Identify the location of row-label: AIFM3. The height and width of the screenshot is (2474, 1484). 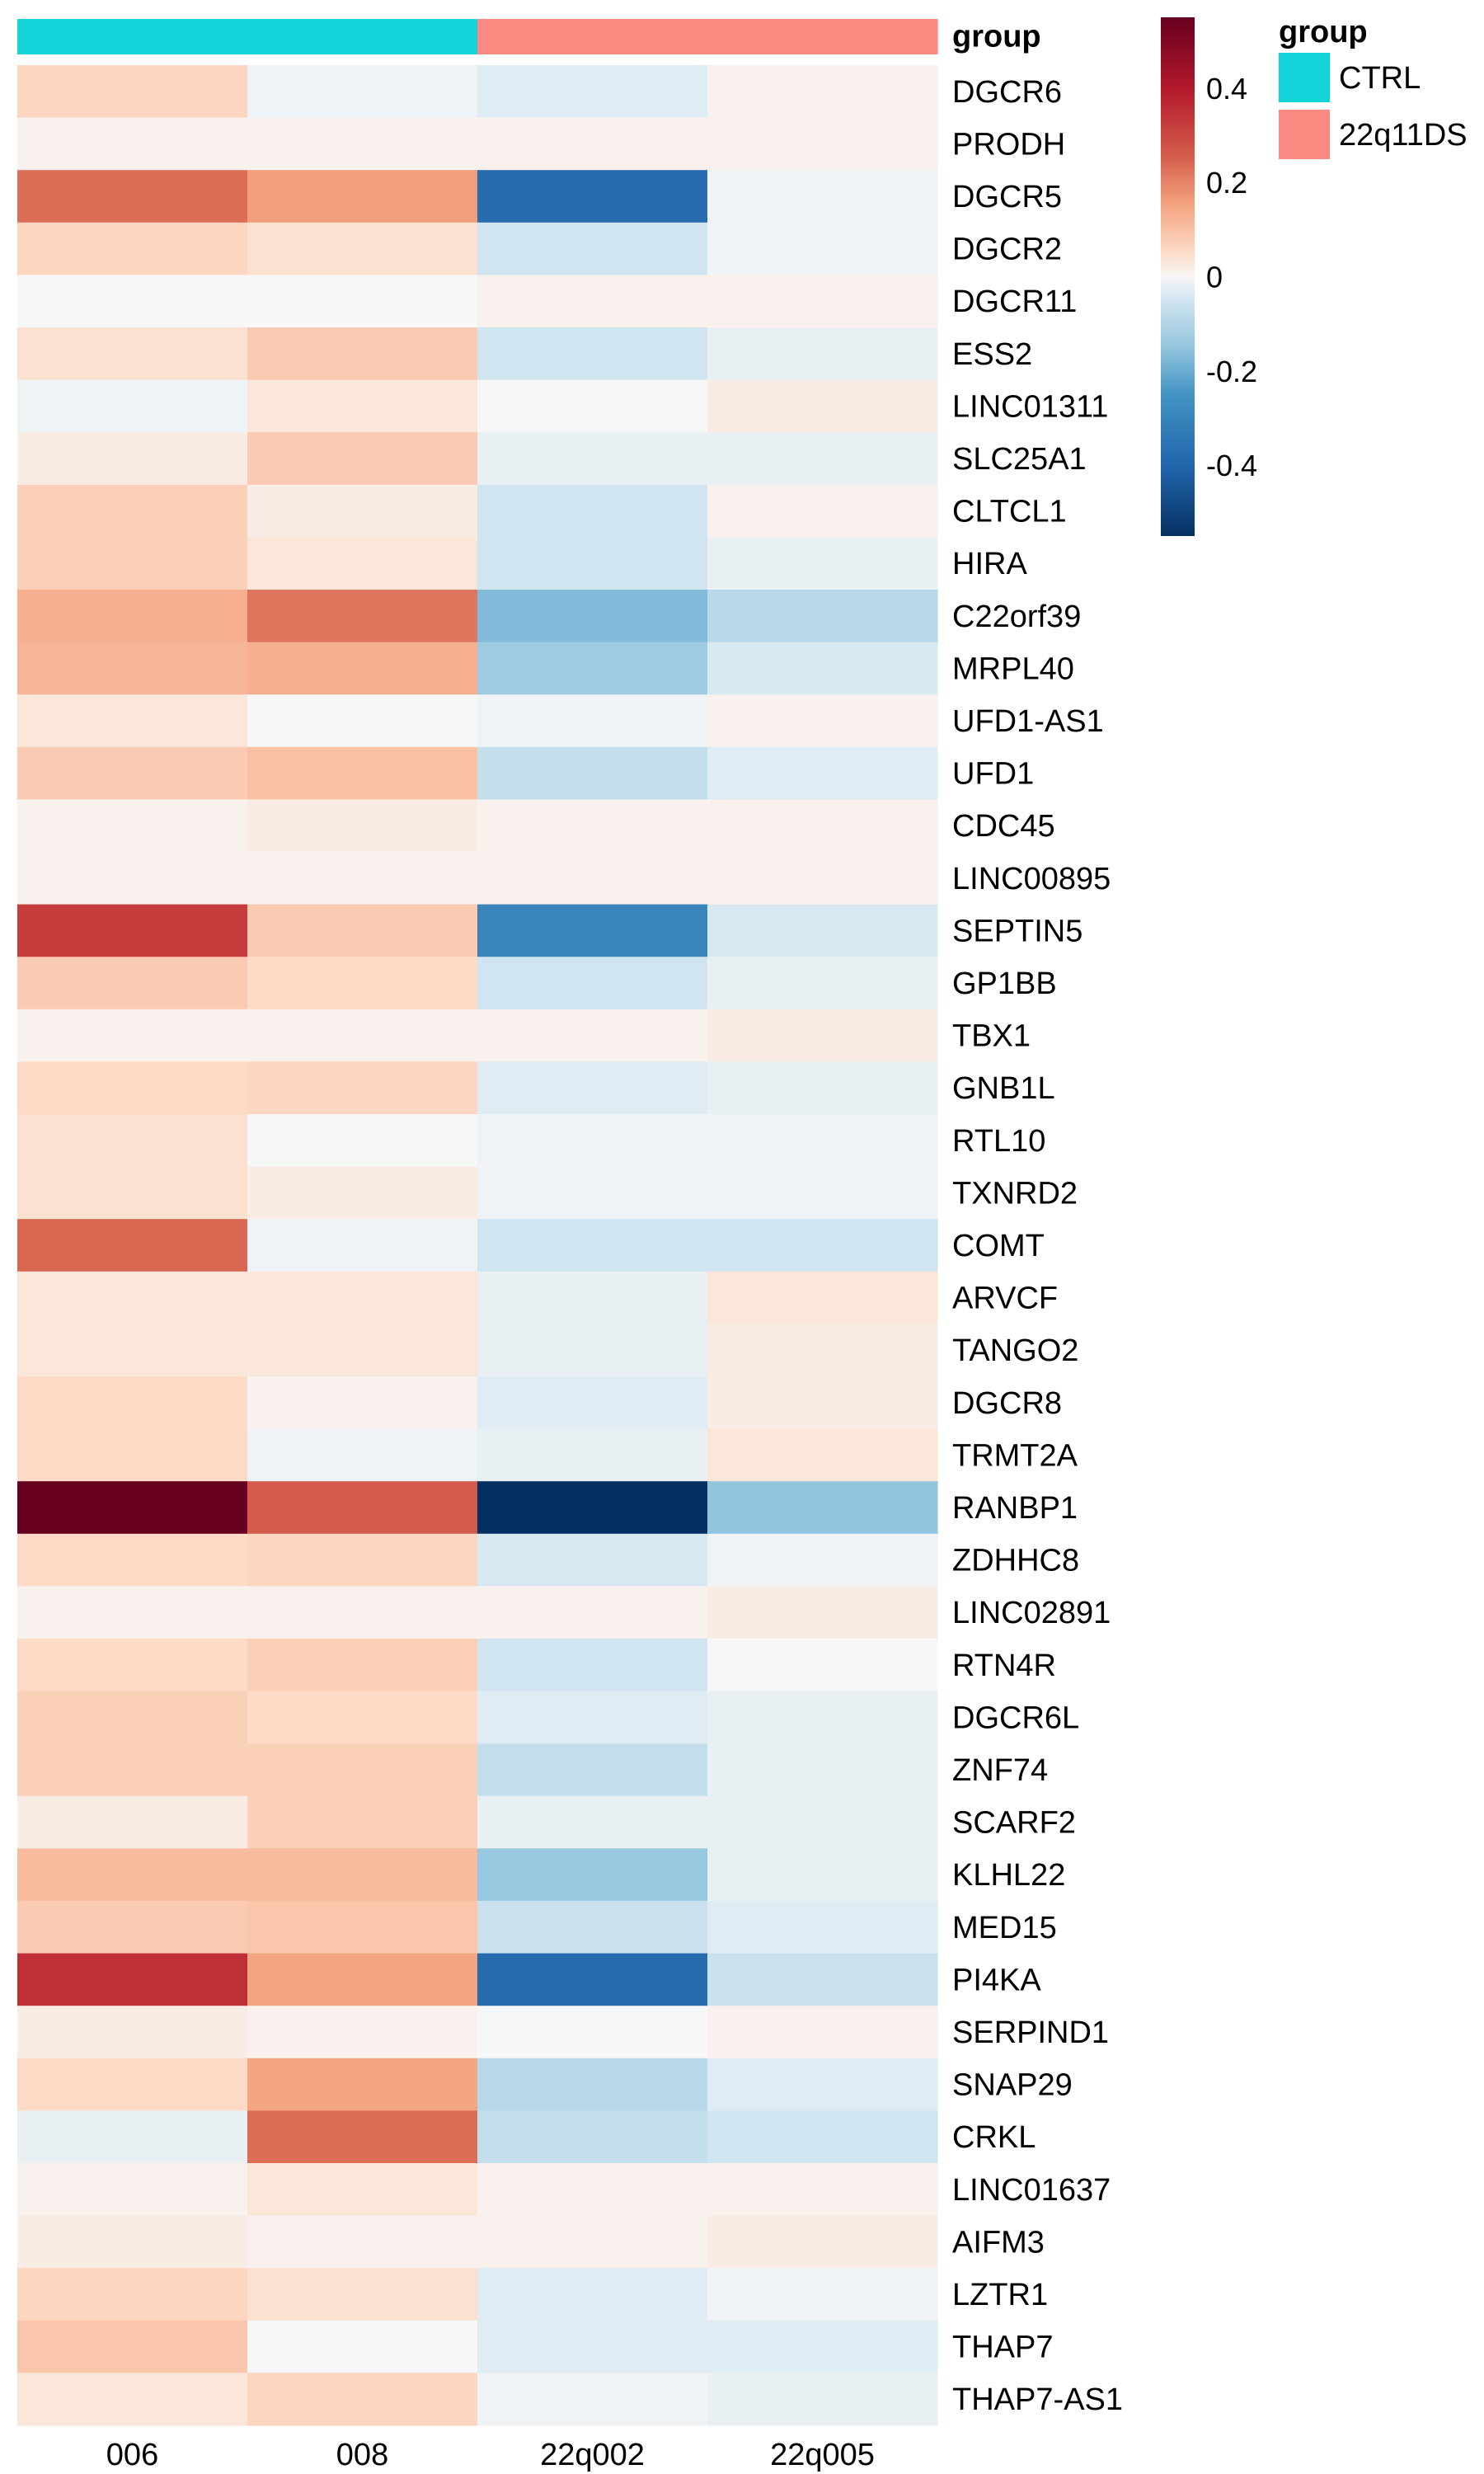
(998, 2242).